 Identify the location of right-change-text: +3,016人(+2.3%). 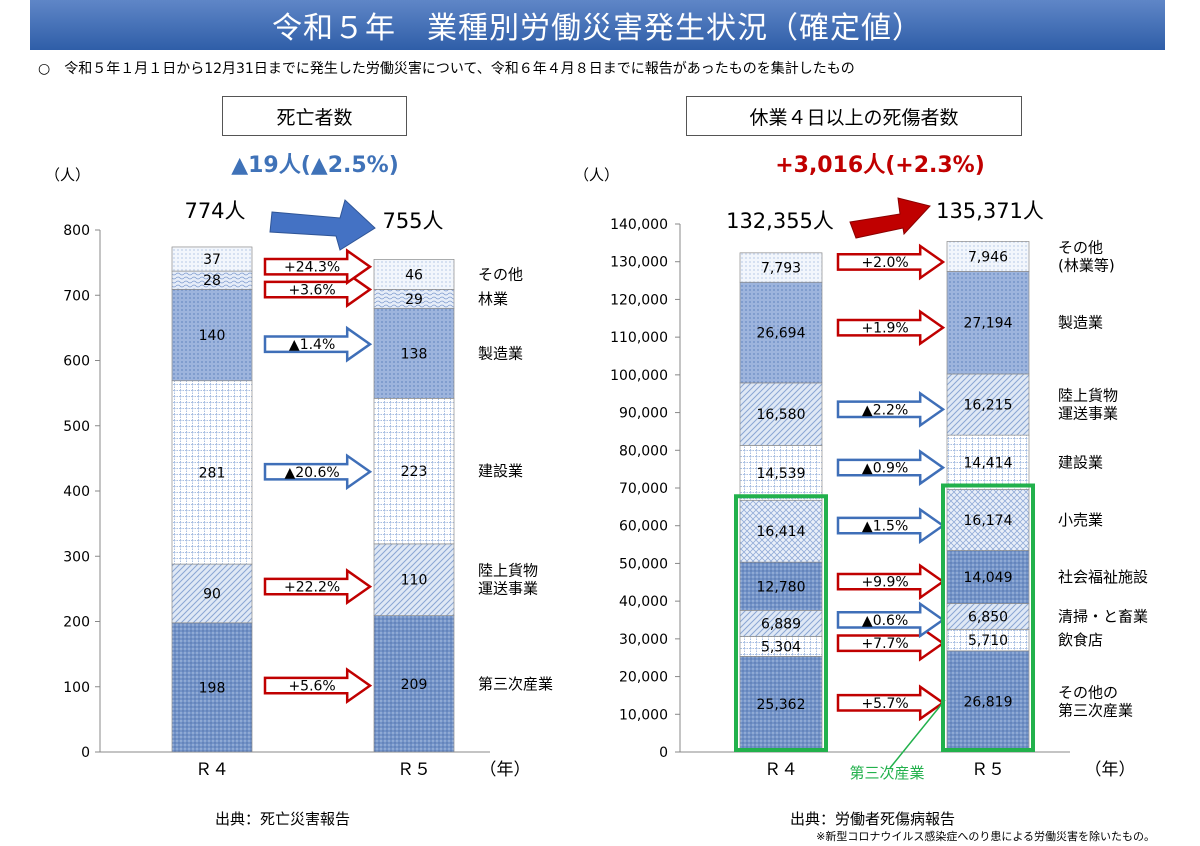
(880, 165).